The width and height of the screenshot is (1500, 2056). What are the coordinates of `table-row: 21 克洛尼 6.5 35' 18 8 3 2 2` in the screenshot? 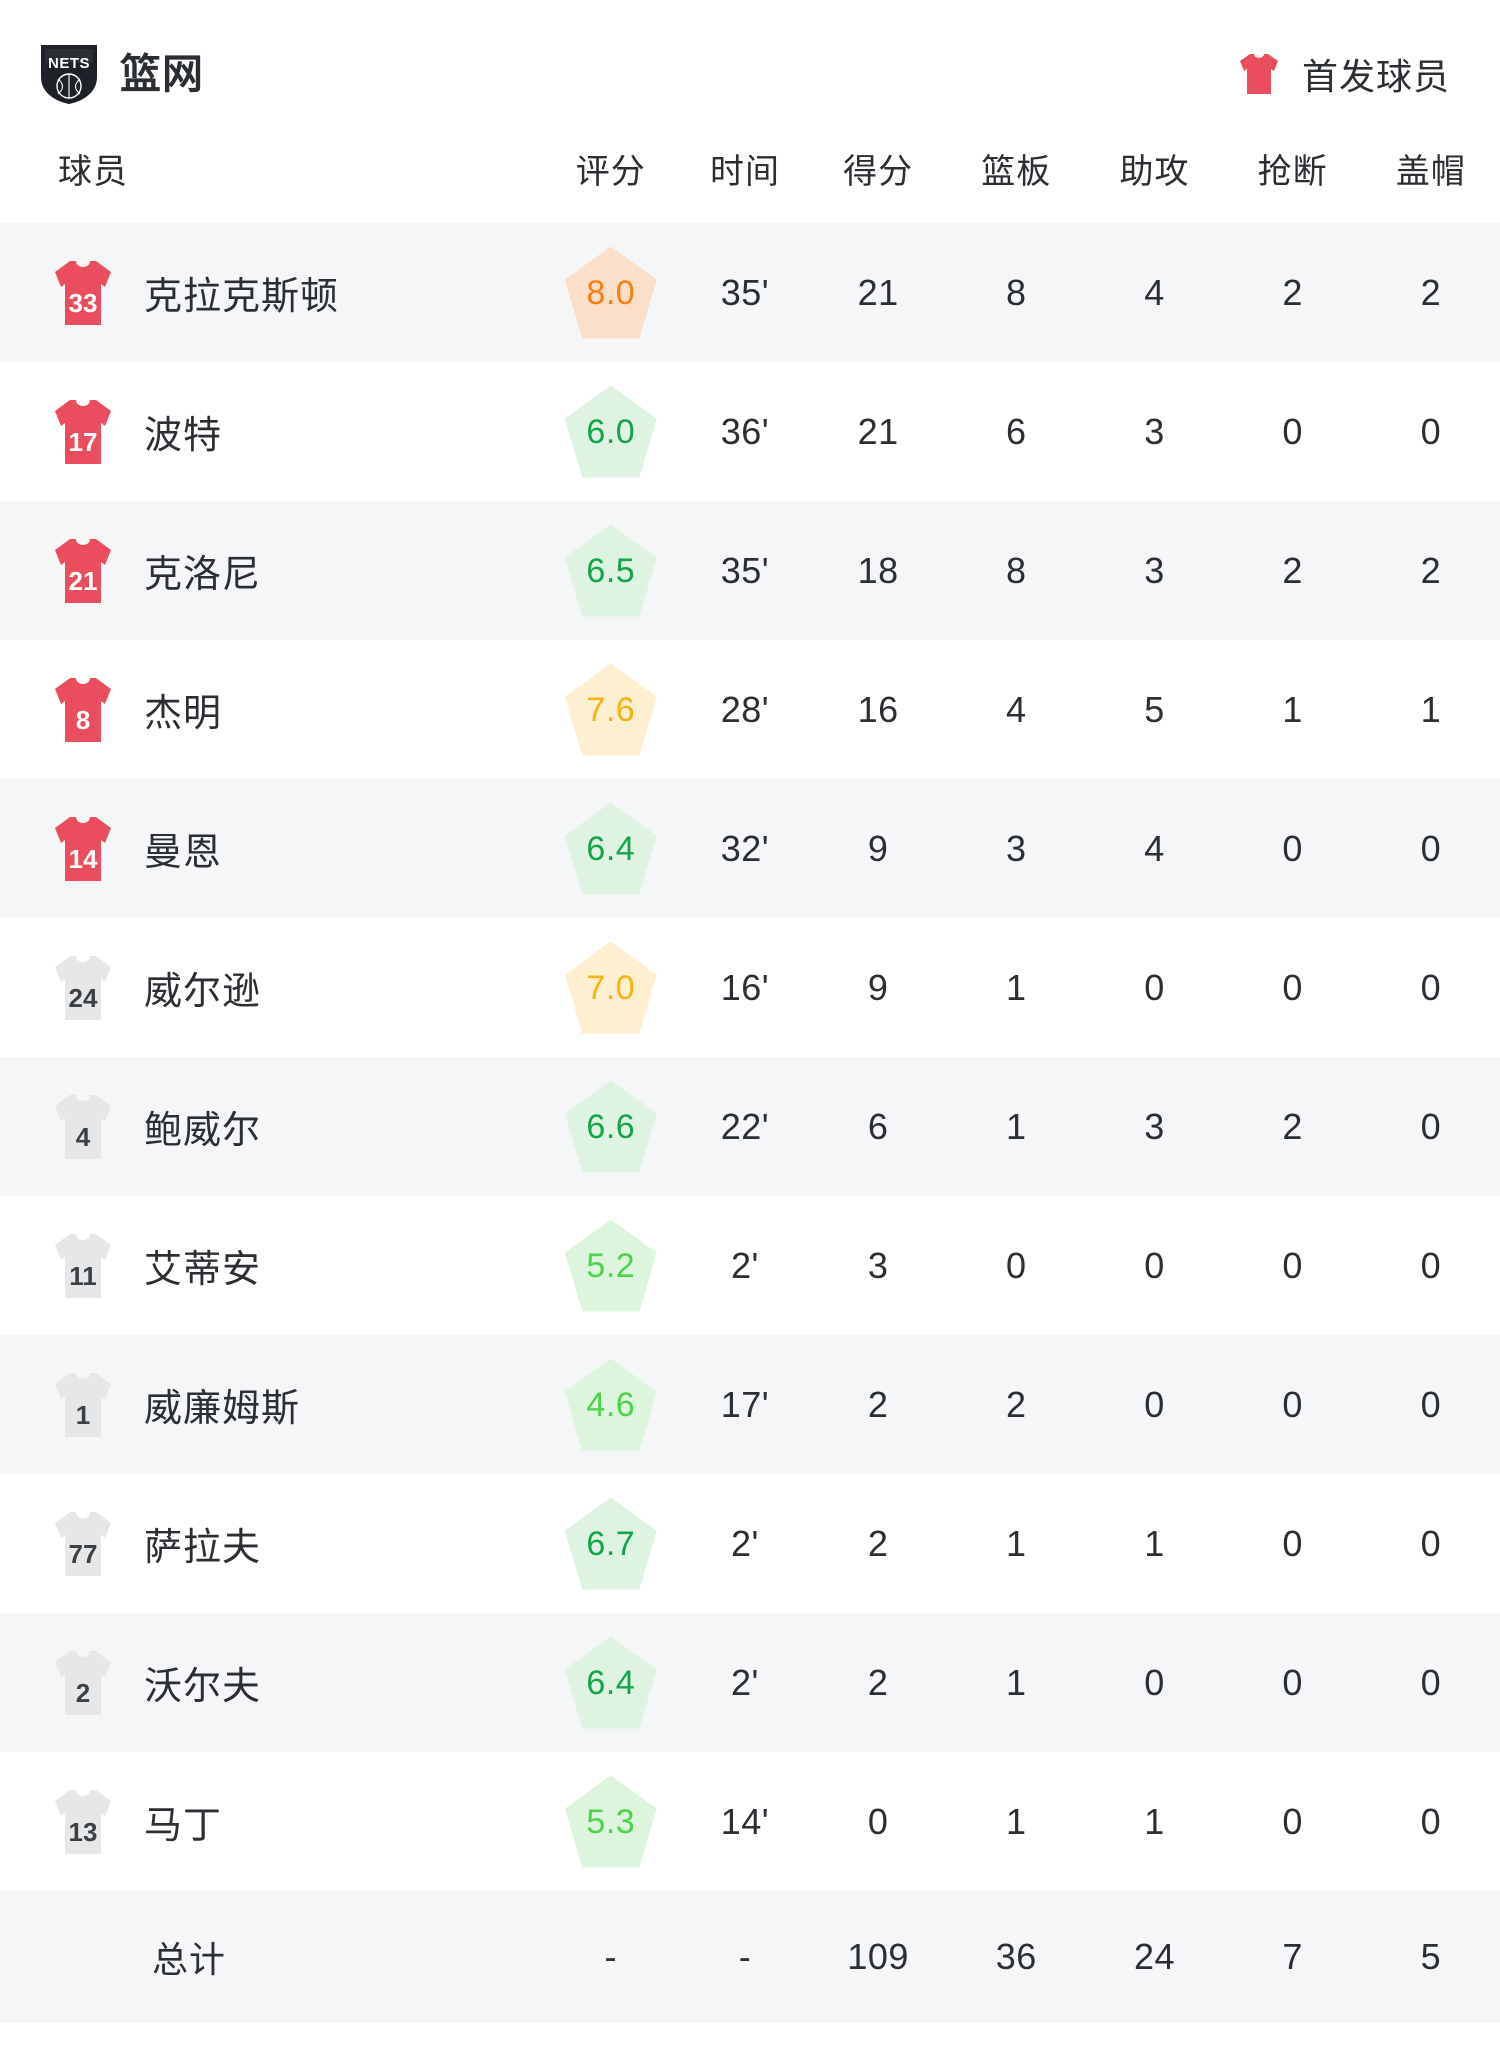 It's located at (750, 570).